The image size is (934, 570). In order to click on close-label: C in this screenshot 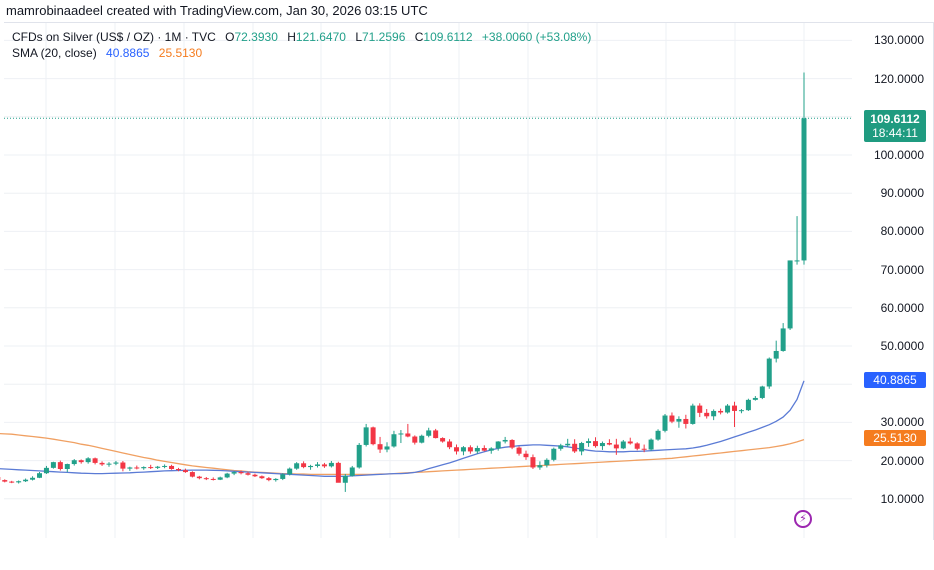, I will do `click(419, 37)`.